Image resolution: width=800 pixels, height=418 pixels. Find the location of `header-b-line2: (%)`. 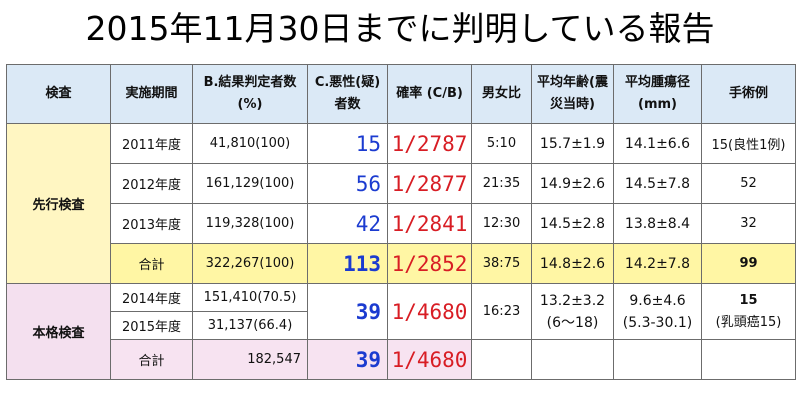

header-b-line2: (%) is located at coordinates (250, 104).